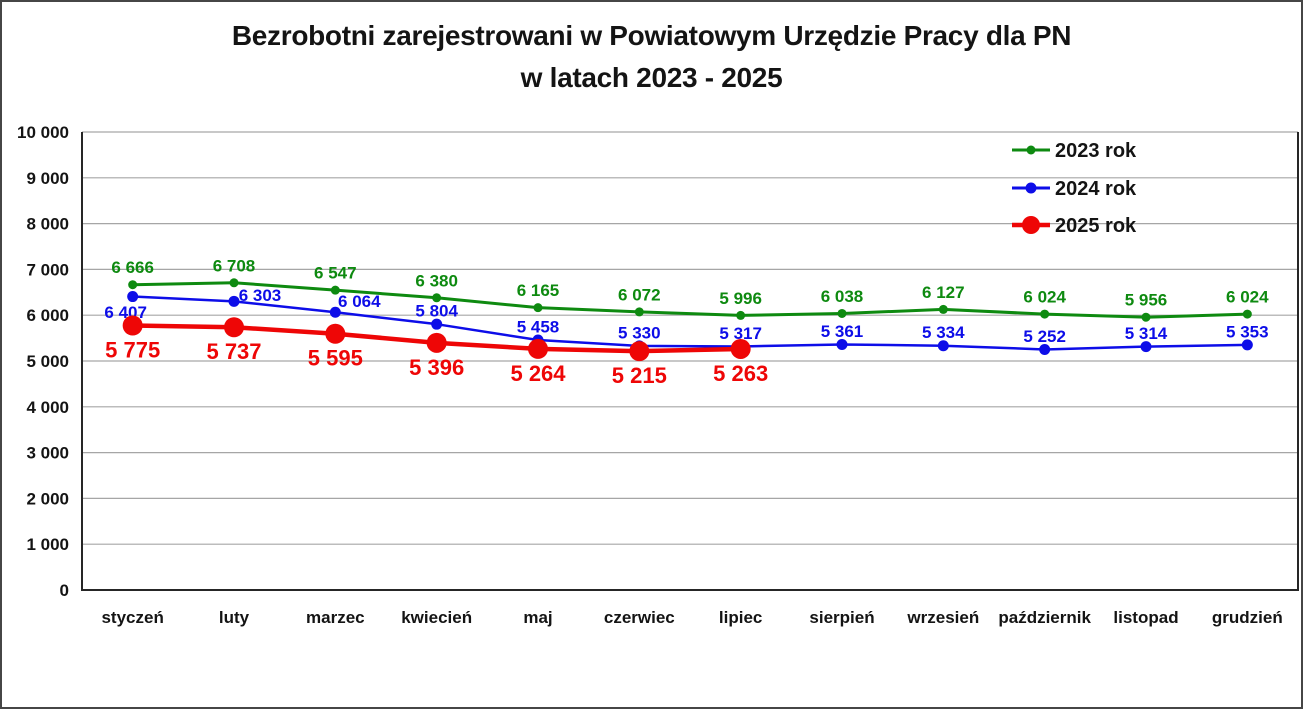  Describe the element at coordinates (639, 375) in the screenshot. I see `data-label-2025-rok: 5 215` at that location.